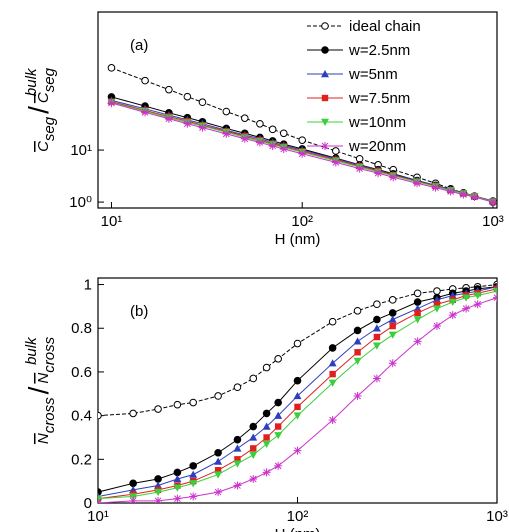 The width and height of the screenshot is (509, 532). Describe the element at coordinates (80, 202) in the screenshot. I see `y-tick-label: 10⁰` at that location.